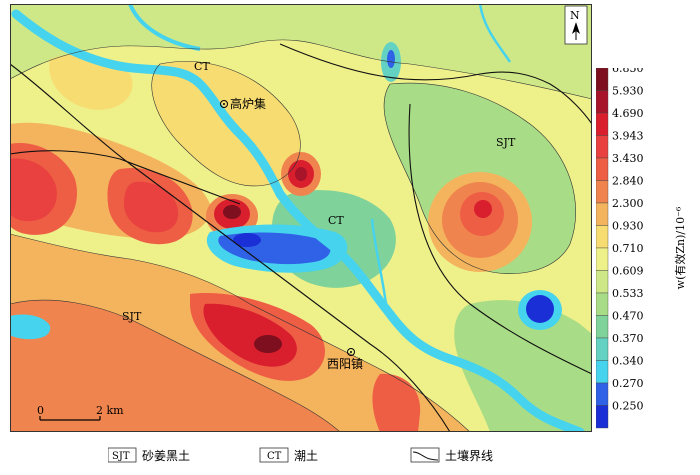 Image resolution: width=700 pixels, height=475 pixels. I want to click on low-center-core, so click(247, 240).